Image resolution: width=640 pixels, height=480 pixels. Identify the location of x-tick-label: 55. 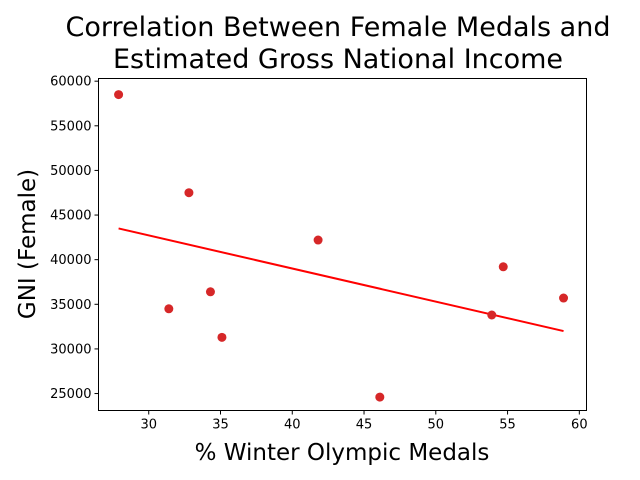
(507, 425).